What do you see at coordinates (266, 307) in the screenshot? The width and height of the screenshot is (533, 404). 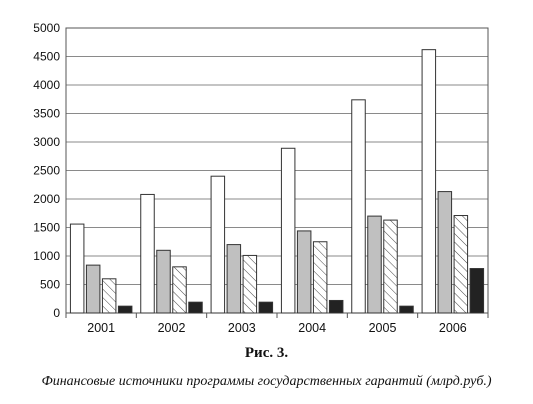 I see `bar-series-4-2003` at bounding box center [266, 307].